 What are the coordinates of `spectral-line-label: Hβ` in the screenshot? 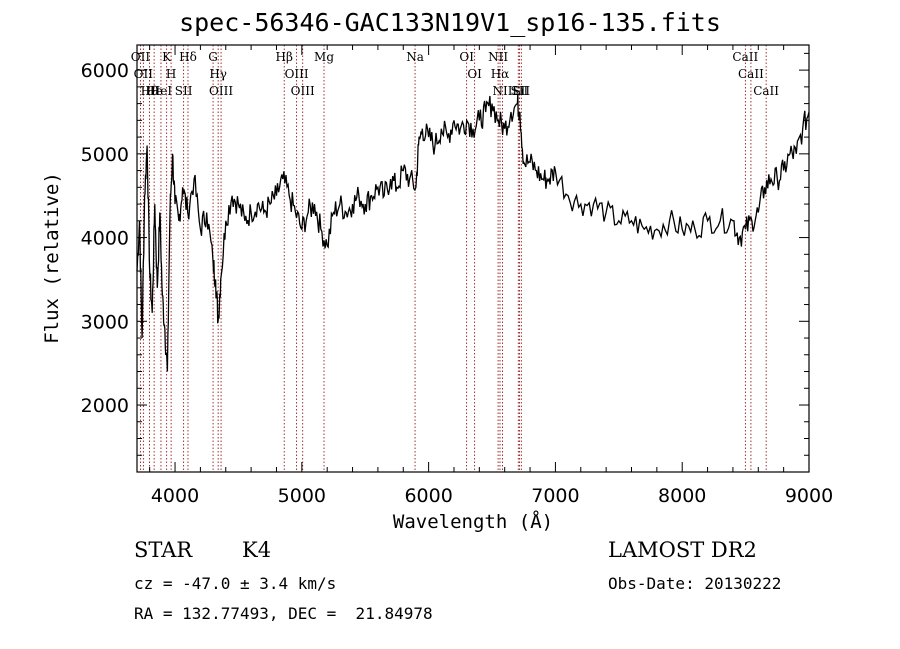 It's located at (284, 57).